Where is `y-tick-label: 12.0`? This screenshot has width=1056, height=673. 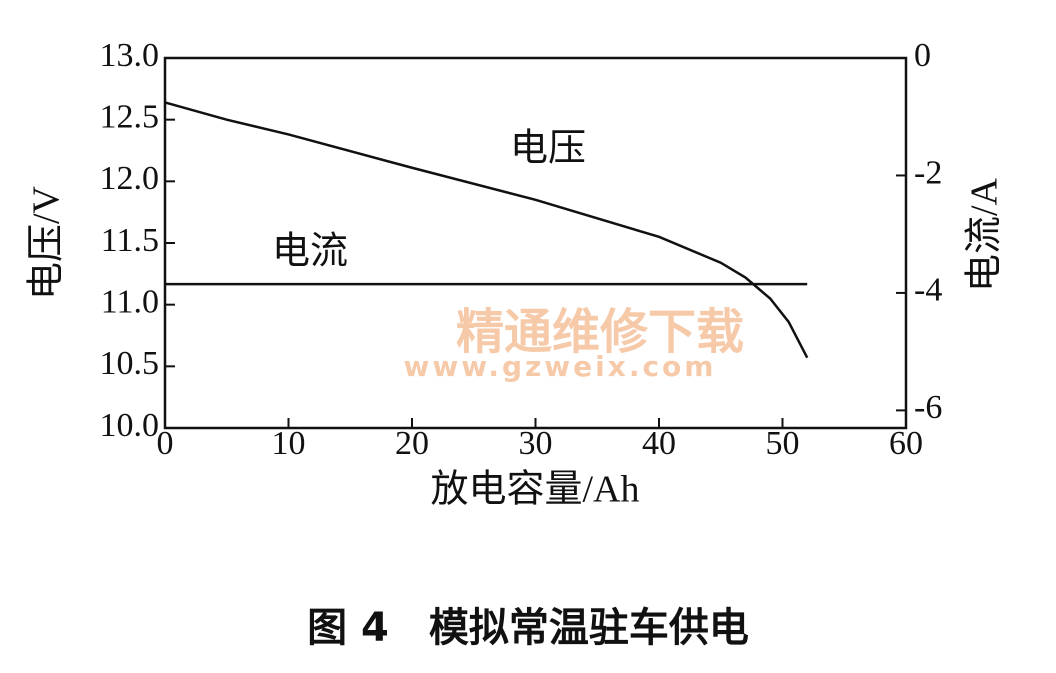 y-tick-label: 12.0 is located at coordinates (130, 178).